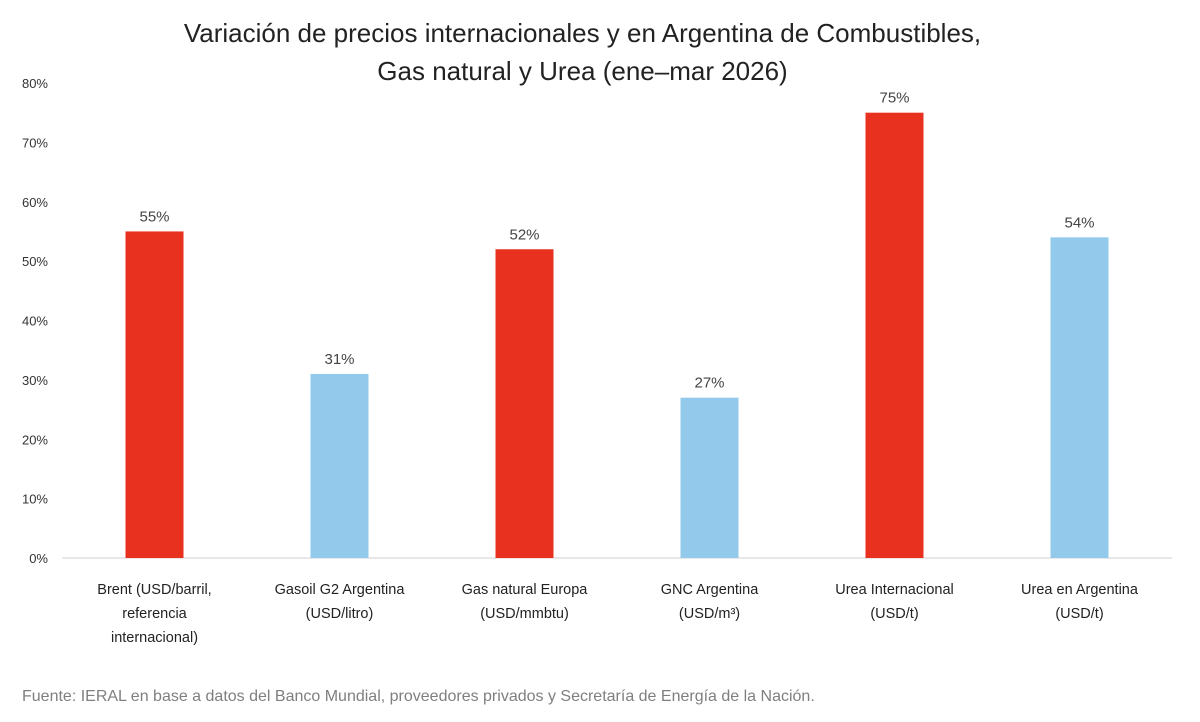 Image resolution: width=1200 pixels, height=722 pixels. I want to click on x-tick-label: referencia, so click(154, 614).